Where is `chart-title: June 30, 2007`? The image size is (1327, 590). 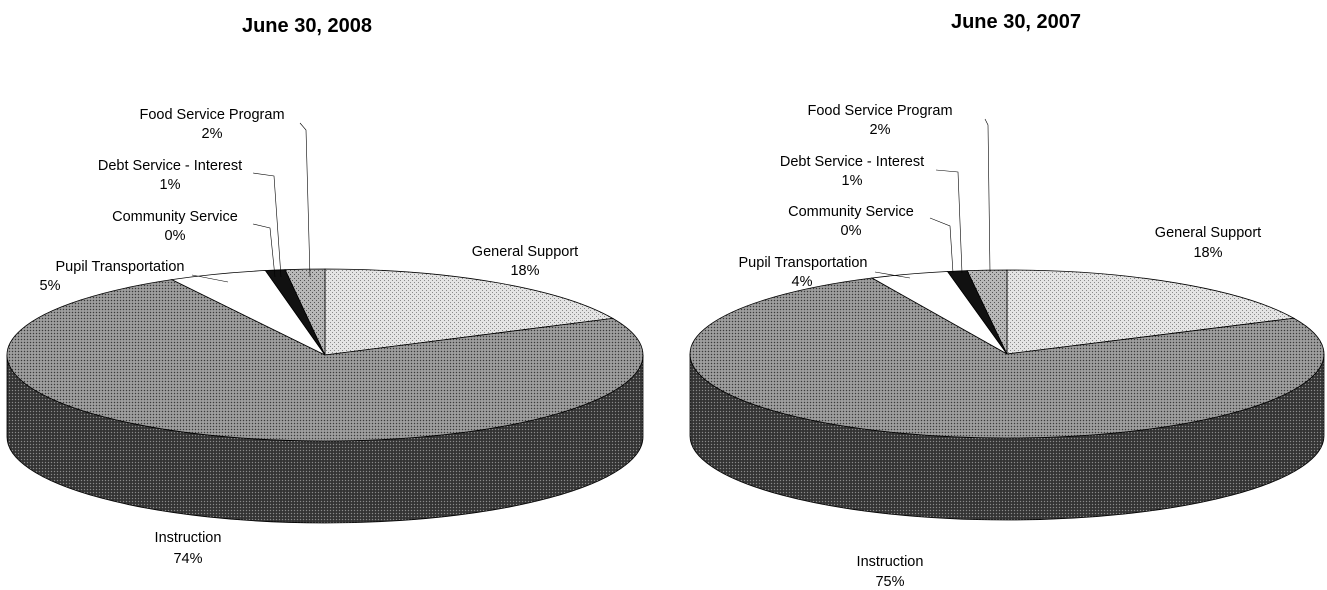 chart-title: June 30, 2007 is located at coordinates (1016, 22).